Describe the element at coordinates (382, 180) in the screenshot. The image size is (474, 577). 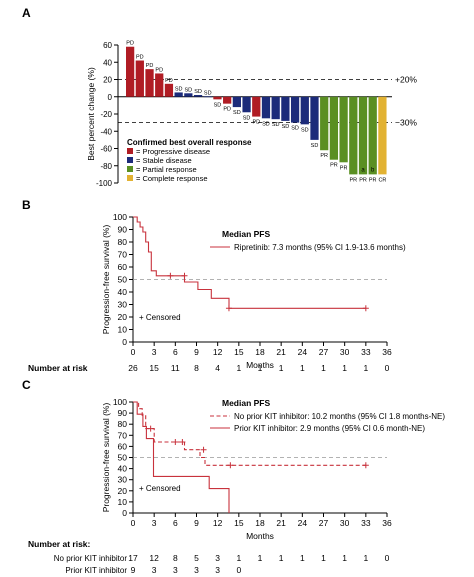
I see `bar-label: CR` at that location.